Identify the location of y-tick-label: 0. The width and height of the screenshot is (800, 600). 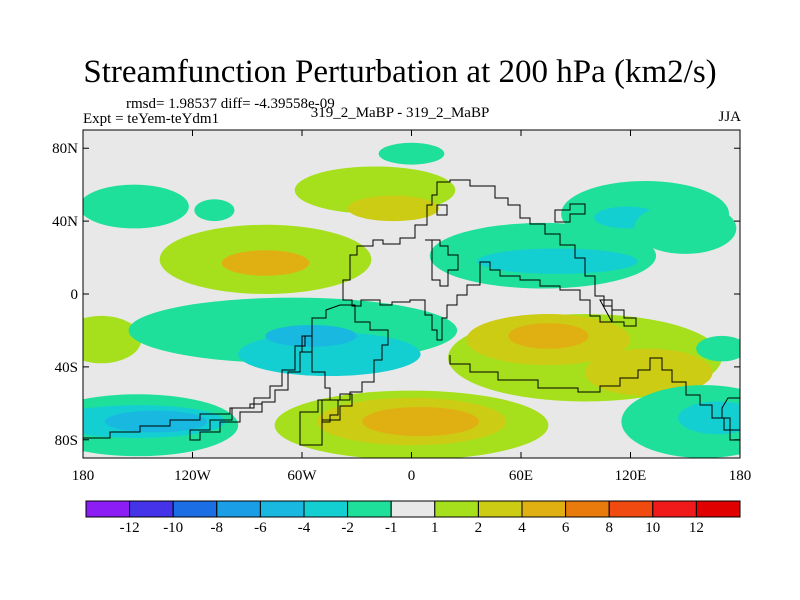
(75, 295).